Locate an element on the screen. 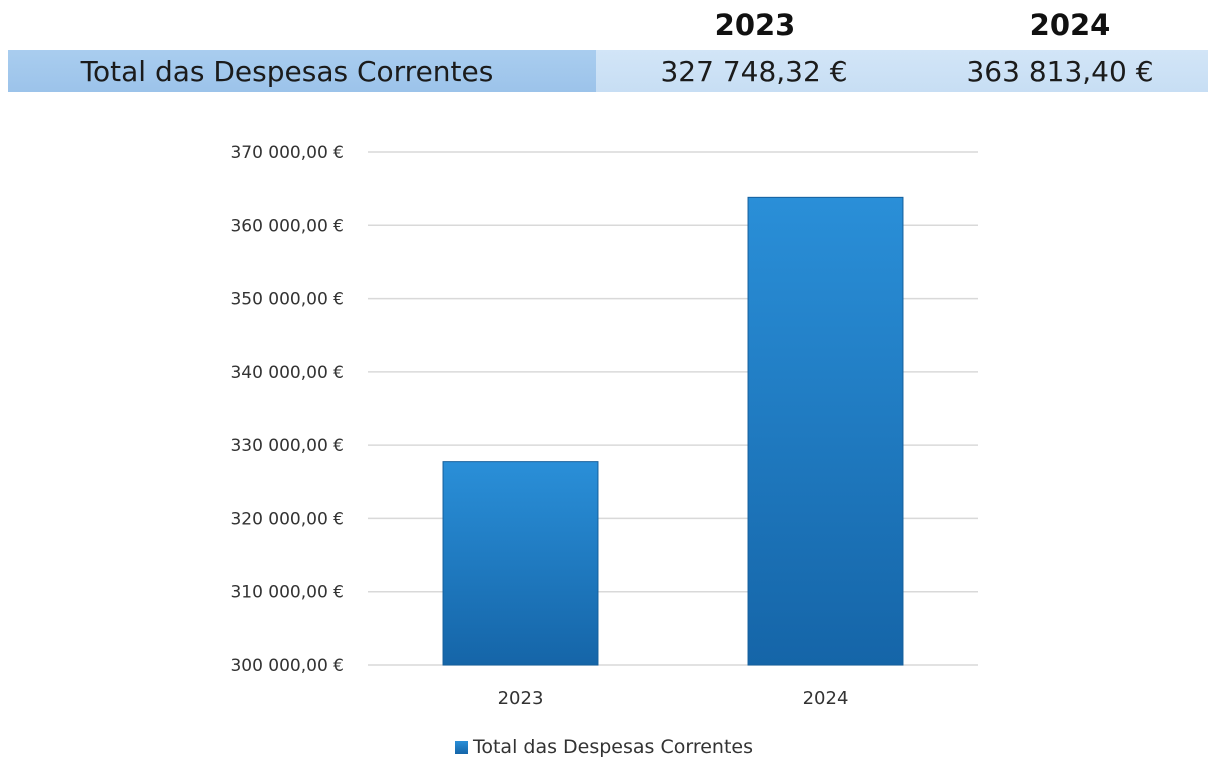 The image size is (1208, 761). y-tick-label: 340 000,00 € is located at coordinates (287, 373).